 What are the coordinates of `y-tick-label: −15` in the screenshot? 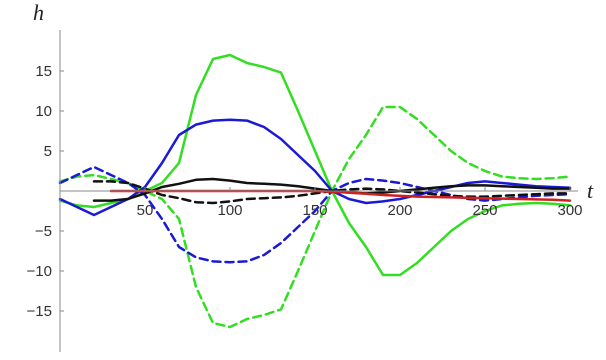 It's located at (39, 311).